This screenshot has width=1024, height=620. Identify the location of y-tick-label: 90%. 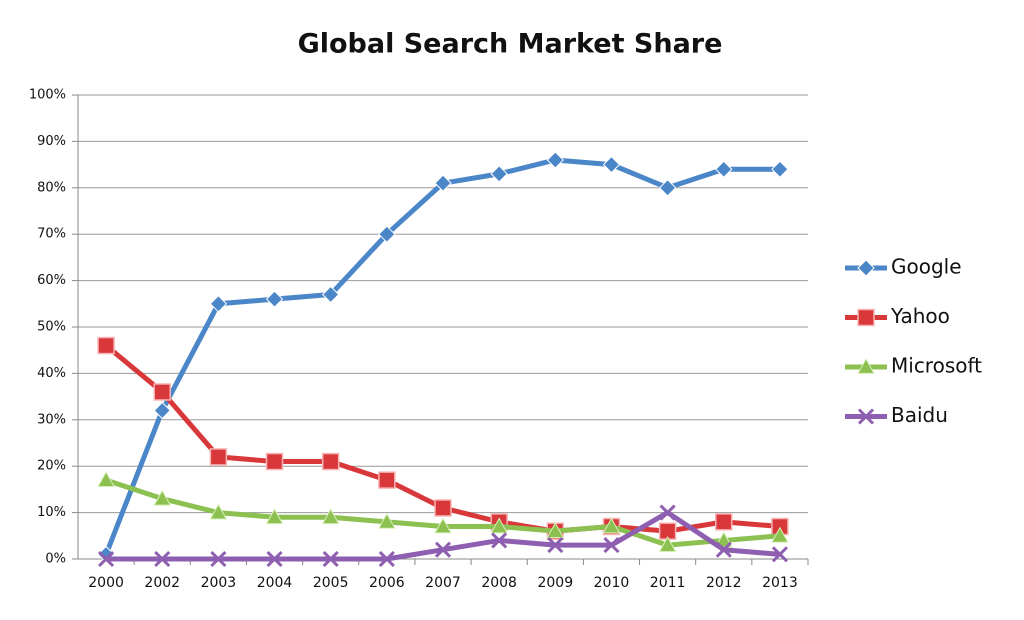
(51, 141).